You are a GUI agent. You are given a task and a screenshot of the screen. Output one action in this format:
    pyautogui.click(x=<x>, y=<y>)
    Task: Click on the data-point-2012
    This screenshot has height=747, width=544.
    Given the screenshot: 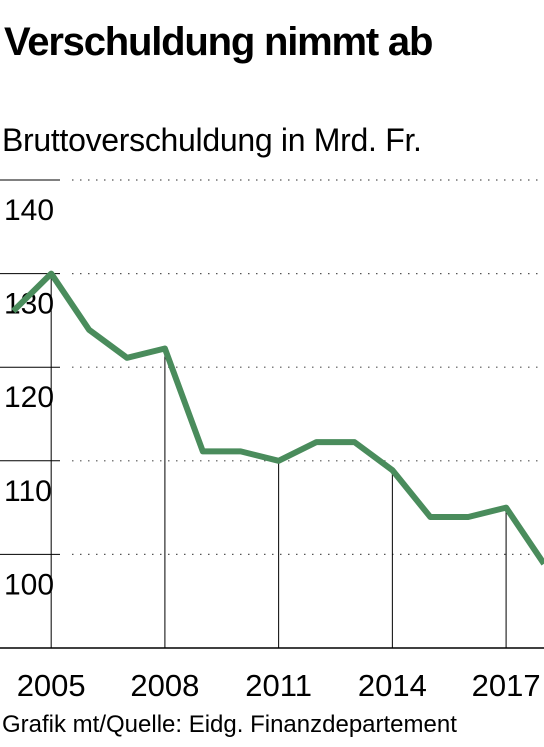 What is the action you would take?
    pyautogui.click(x=317, y=442)
    